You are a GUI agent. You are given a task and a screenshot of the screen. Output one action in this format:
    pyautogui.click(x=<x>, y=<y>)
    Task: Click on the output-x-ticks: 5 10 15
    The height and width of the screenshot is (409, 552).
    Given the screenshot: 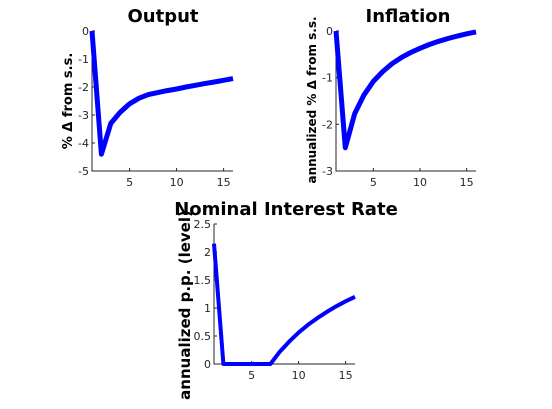 What is the action you would take?
    pyautogui.click(x=178, y=178)
    